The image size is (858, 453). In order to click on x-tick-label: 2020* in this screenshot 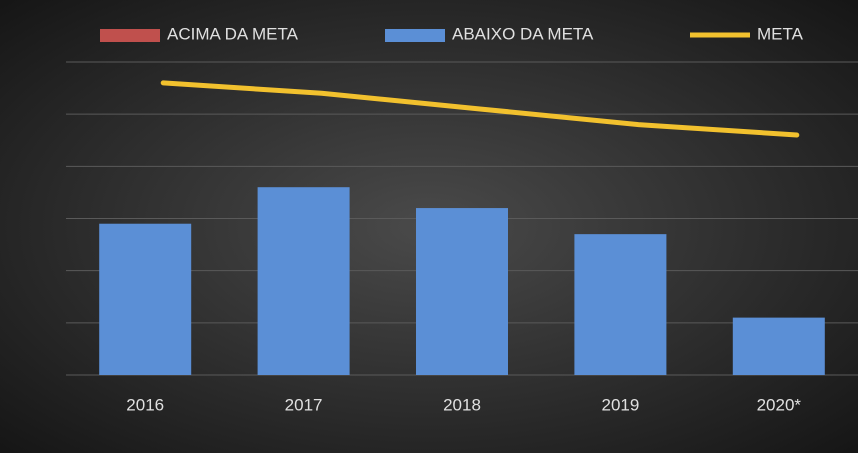, I will do `click(779, 404)`.